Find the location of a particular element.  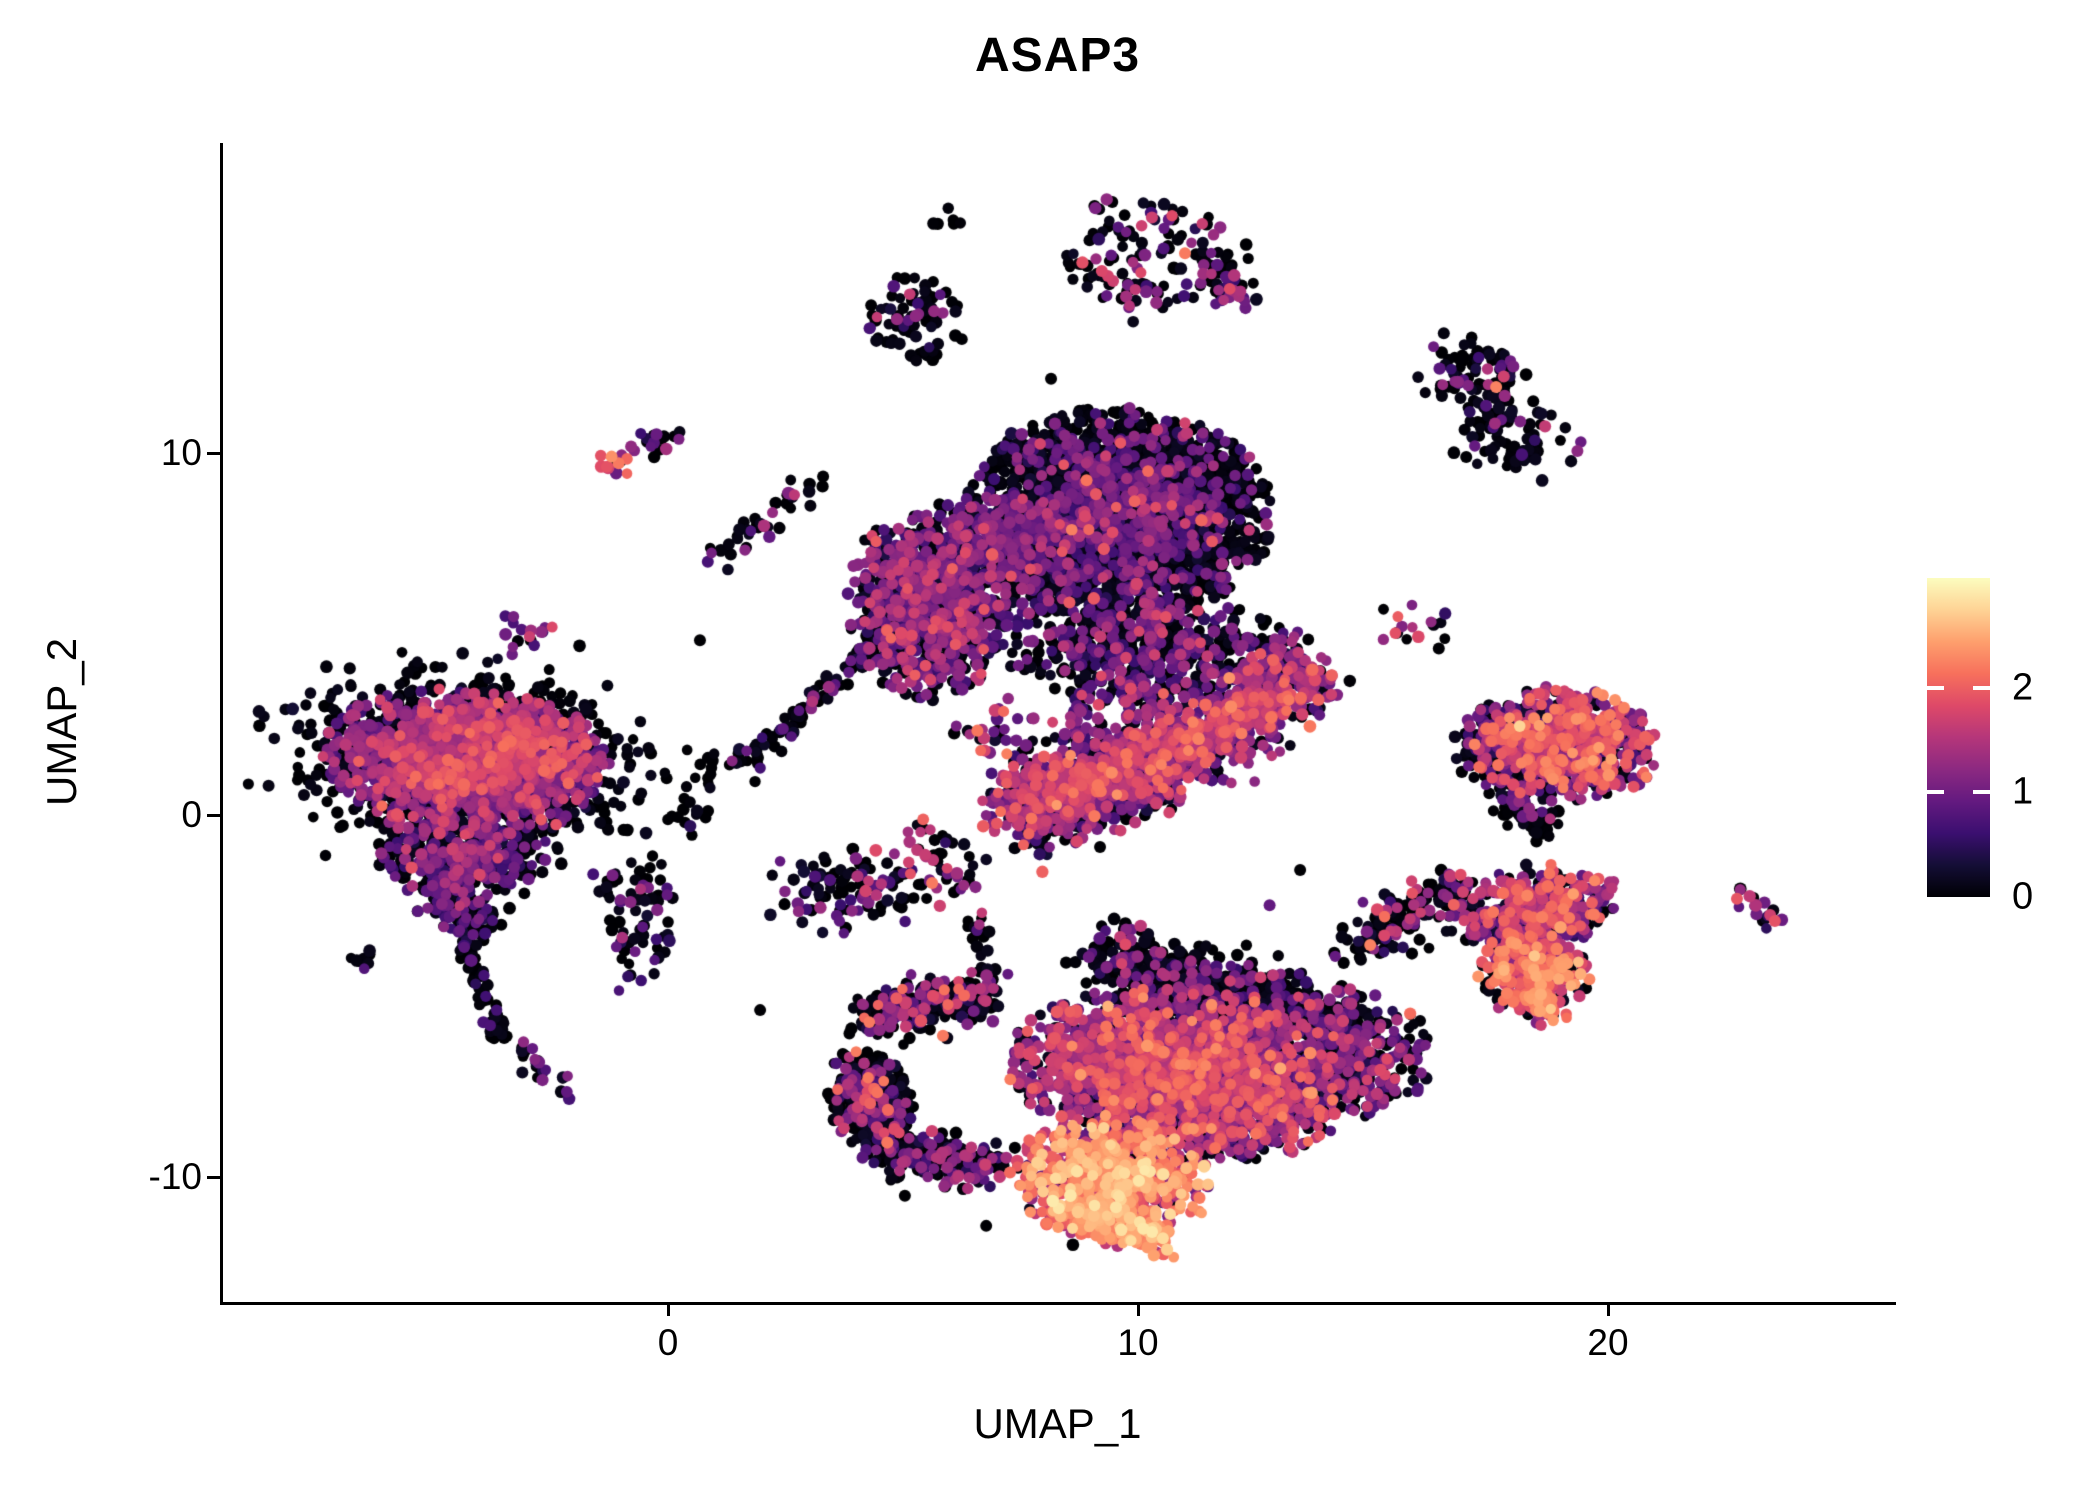

colorbar-tick-label-1: 1 is located at coordinates (2023, 791).